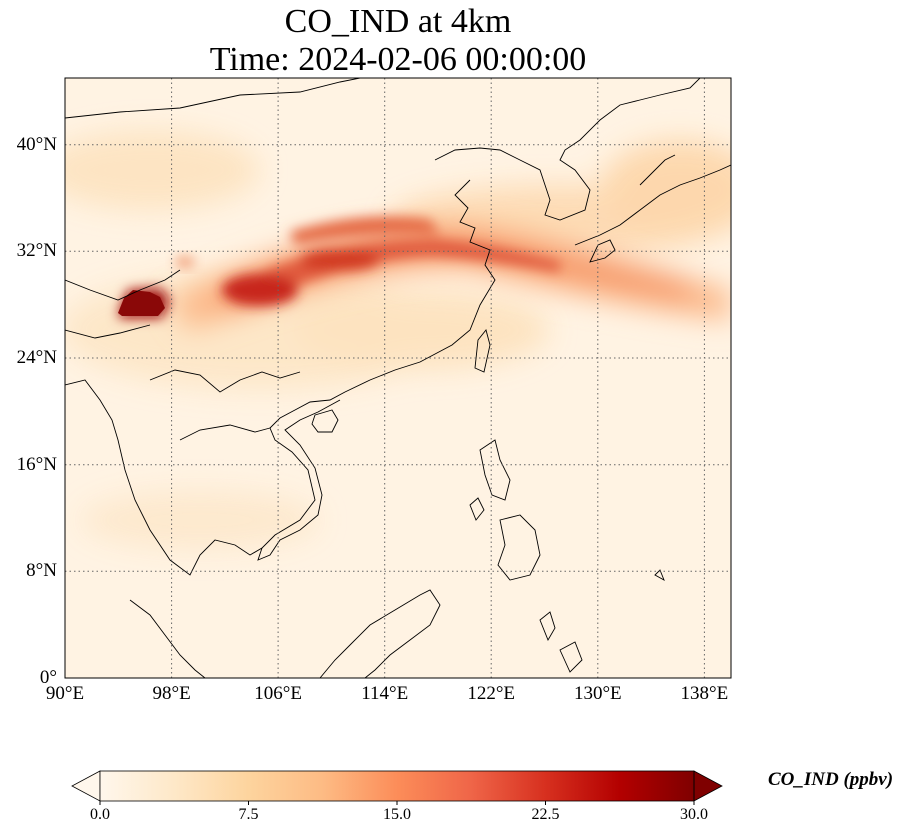 Image resolution: width=915 pixels, height=836 pixels. Describe the element at coordinates (86, 786) in the screenshot. I see `colorbar-min-extend` at that location.